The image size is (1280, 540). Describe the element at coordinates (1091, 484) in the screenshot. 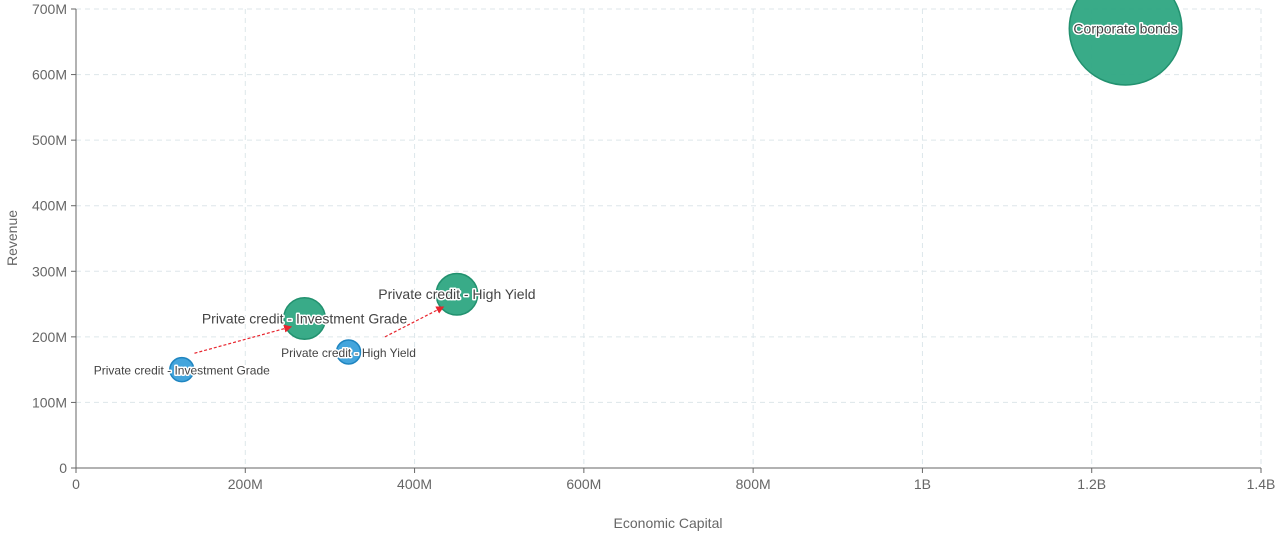

I see `x-tick-label: 1.2B` at that location.